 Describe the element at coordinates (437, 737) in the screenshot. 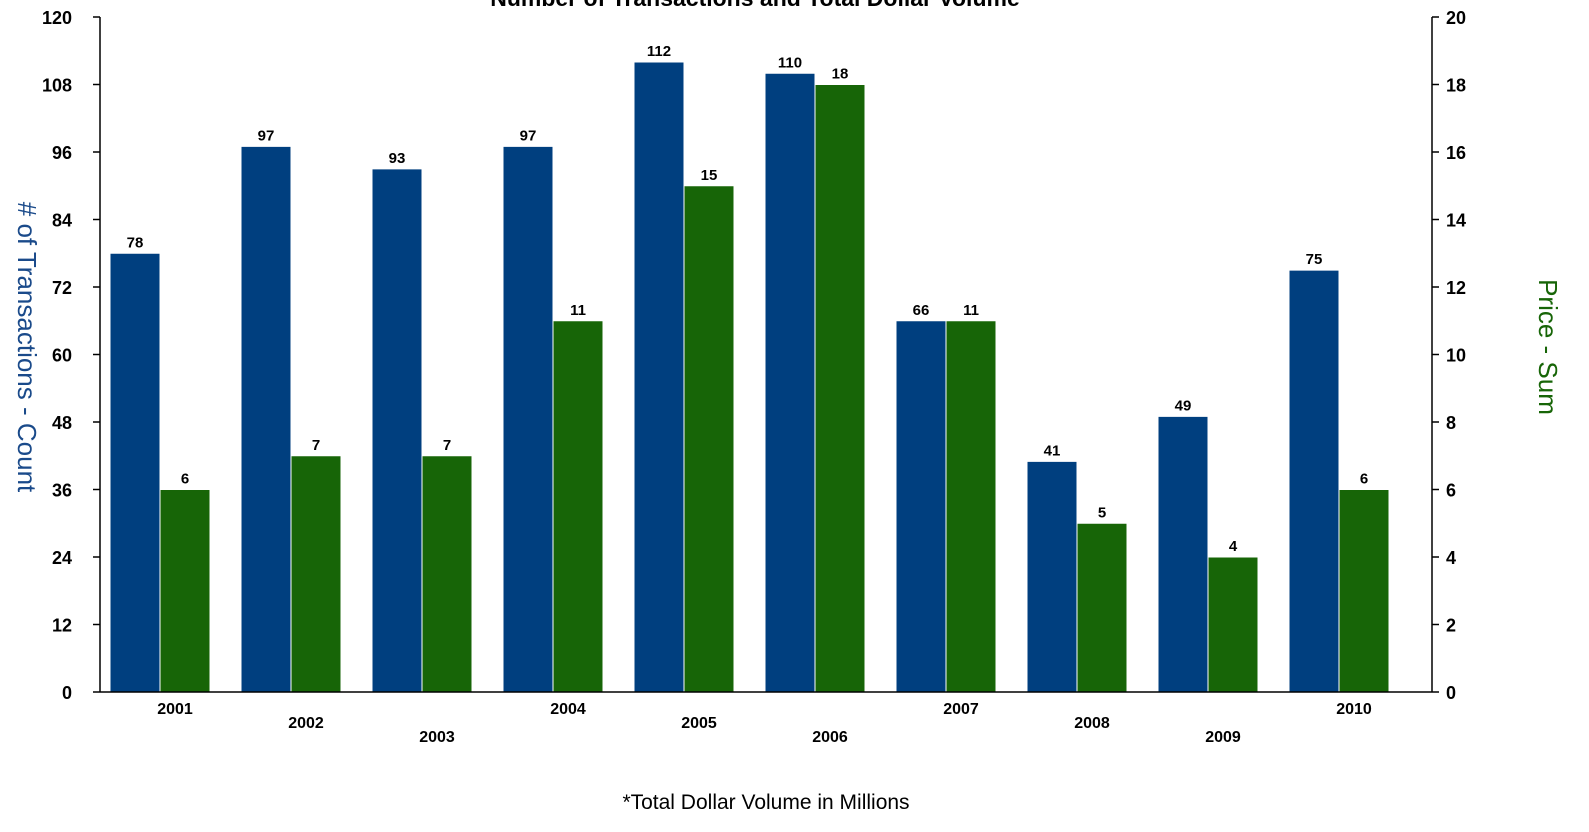

I see `x-tick-label-2003: 2003` at that location.